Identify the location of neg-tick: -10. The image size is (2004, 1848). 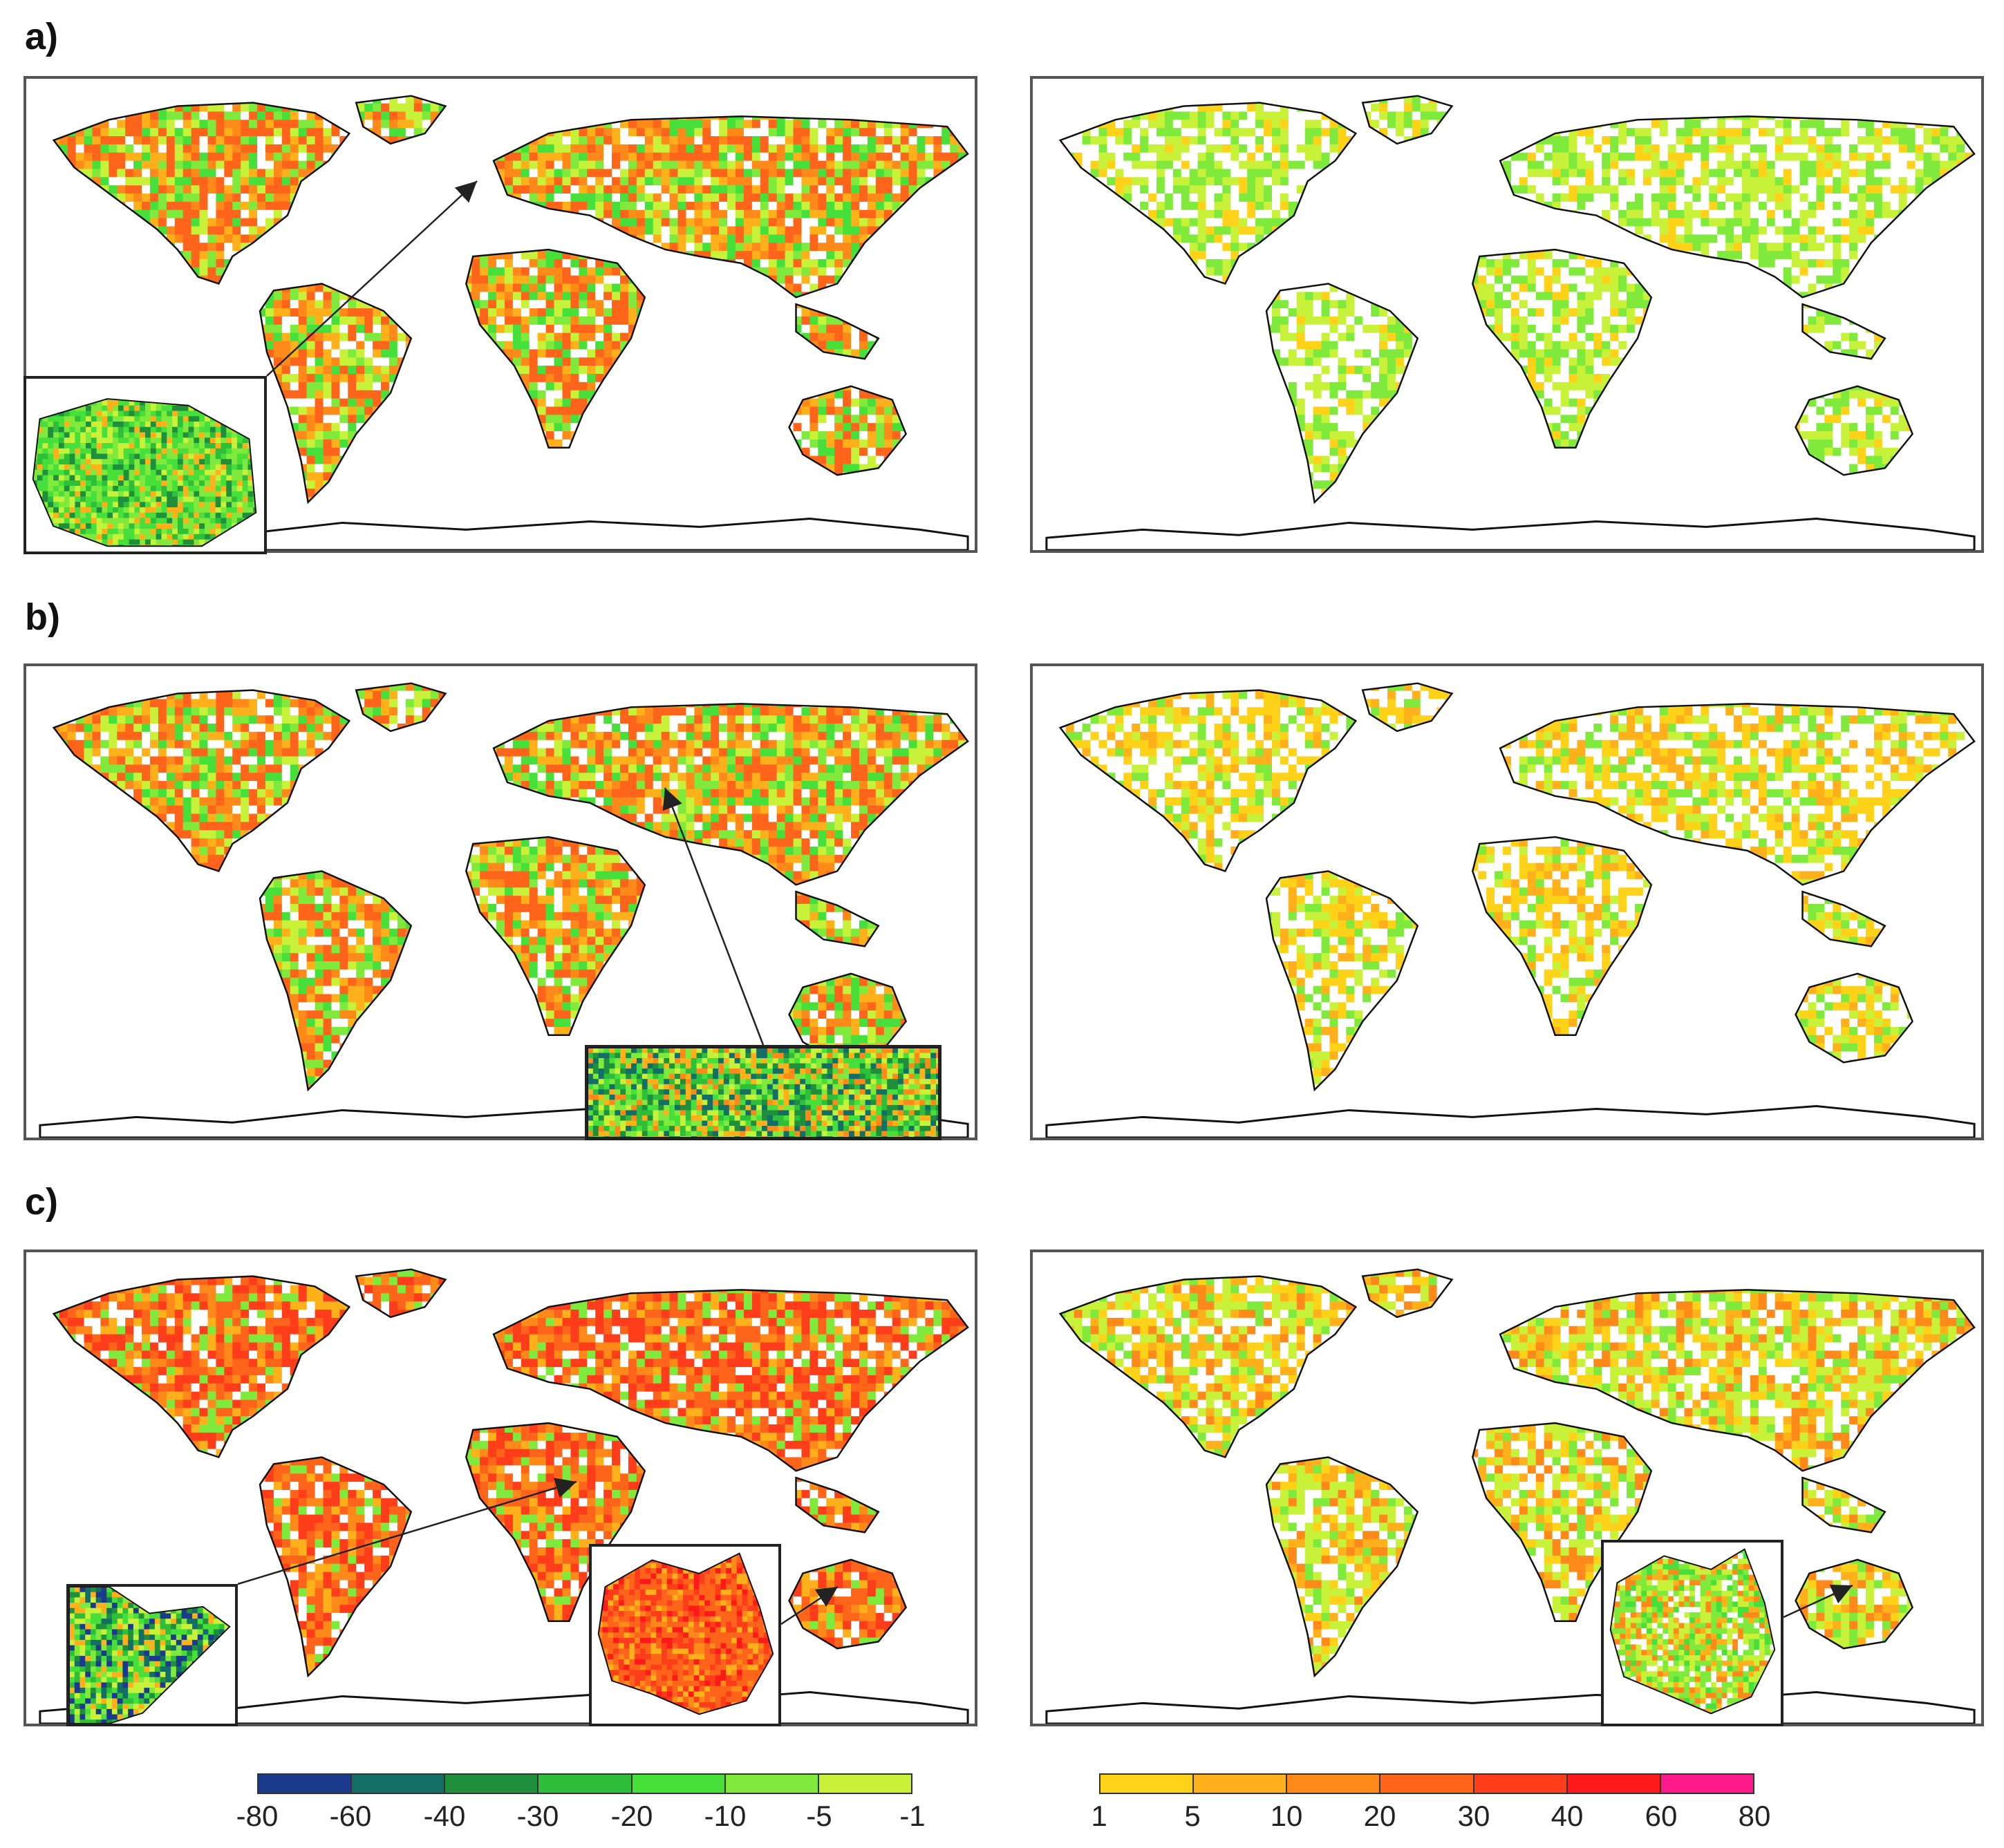
(725, 1816).